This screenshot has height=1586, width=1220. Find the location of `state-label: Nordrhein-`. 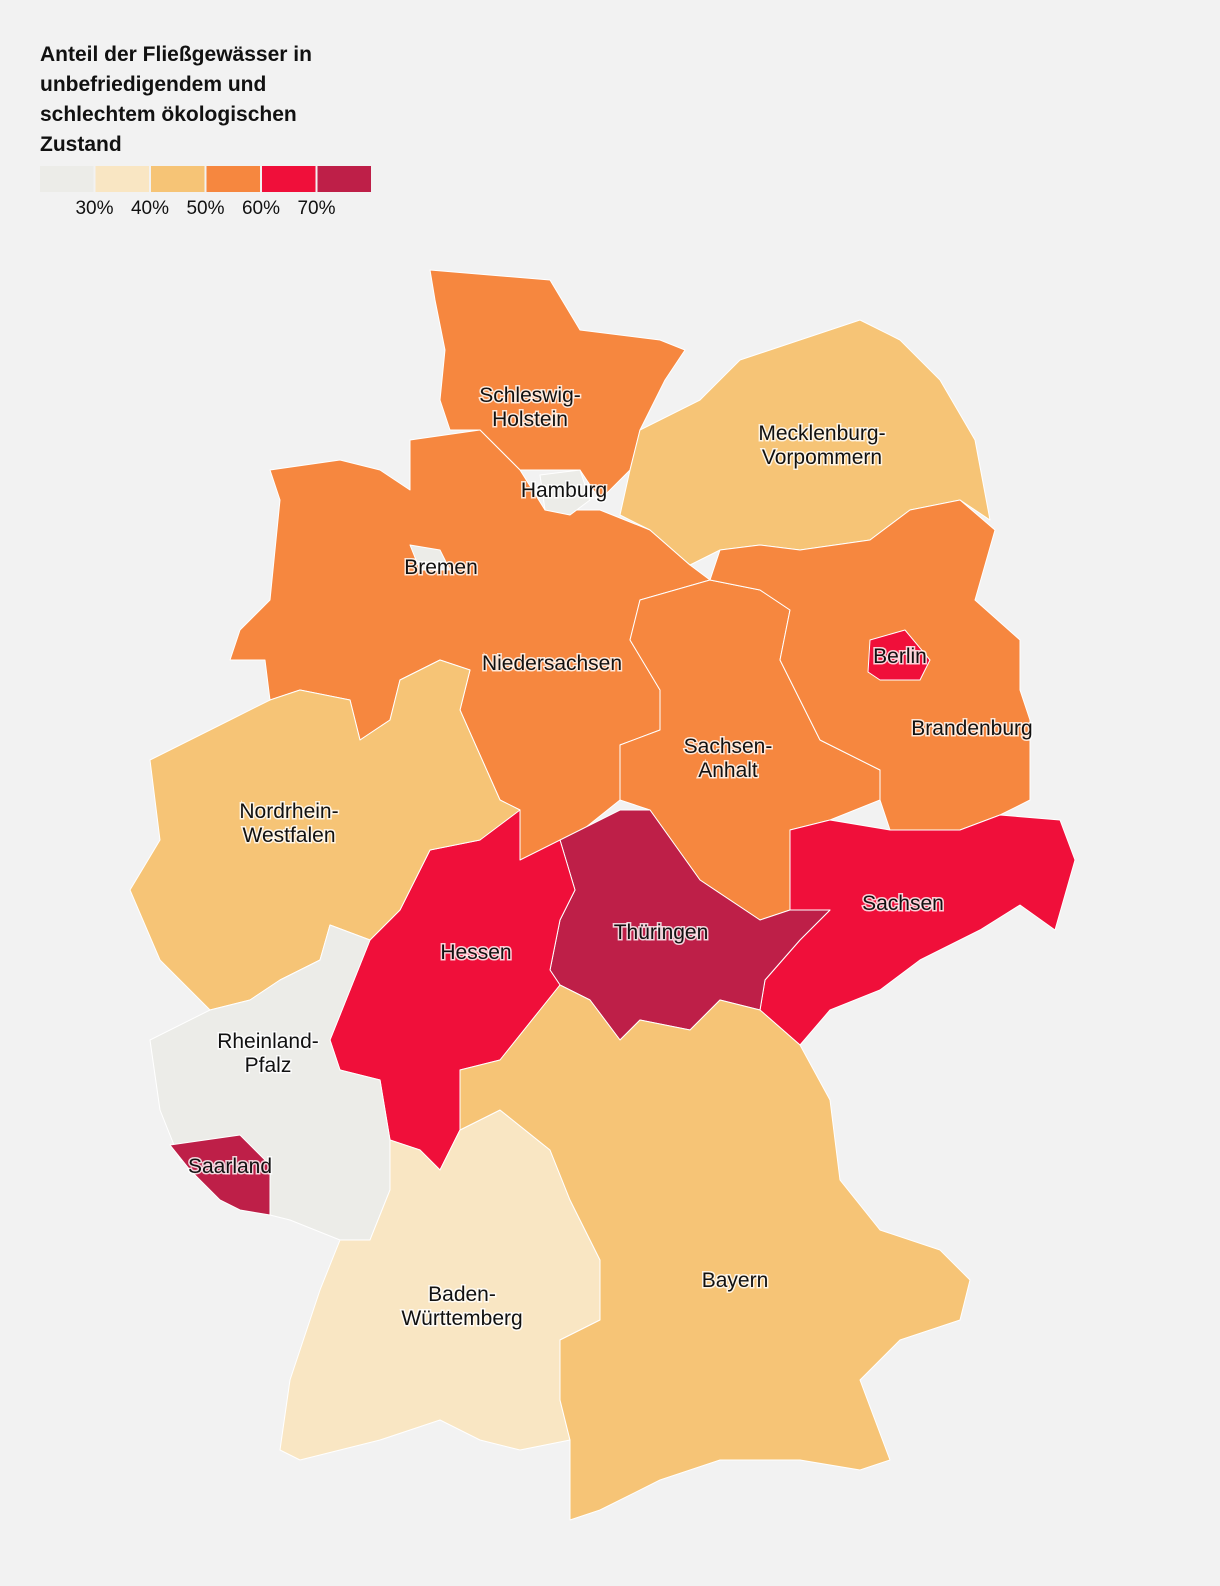

state-label: Nordrhein- is located at coordinates (288, 811).